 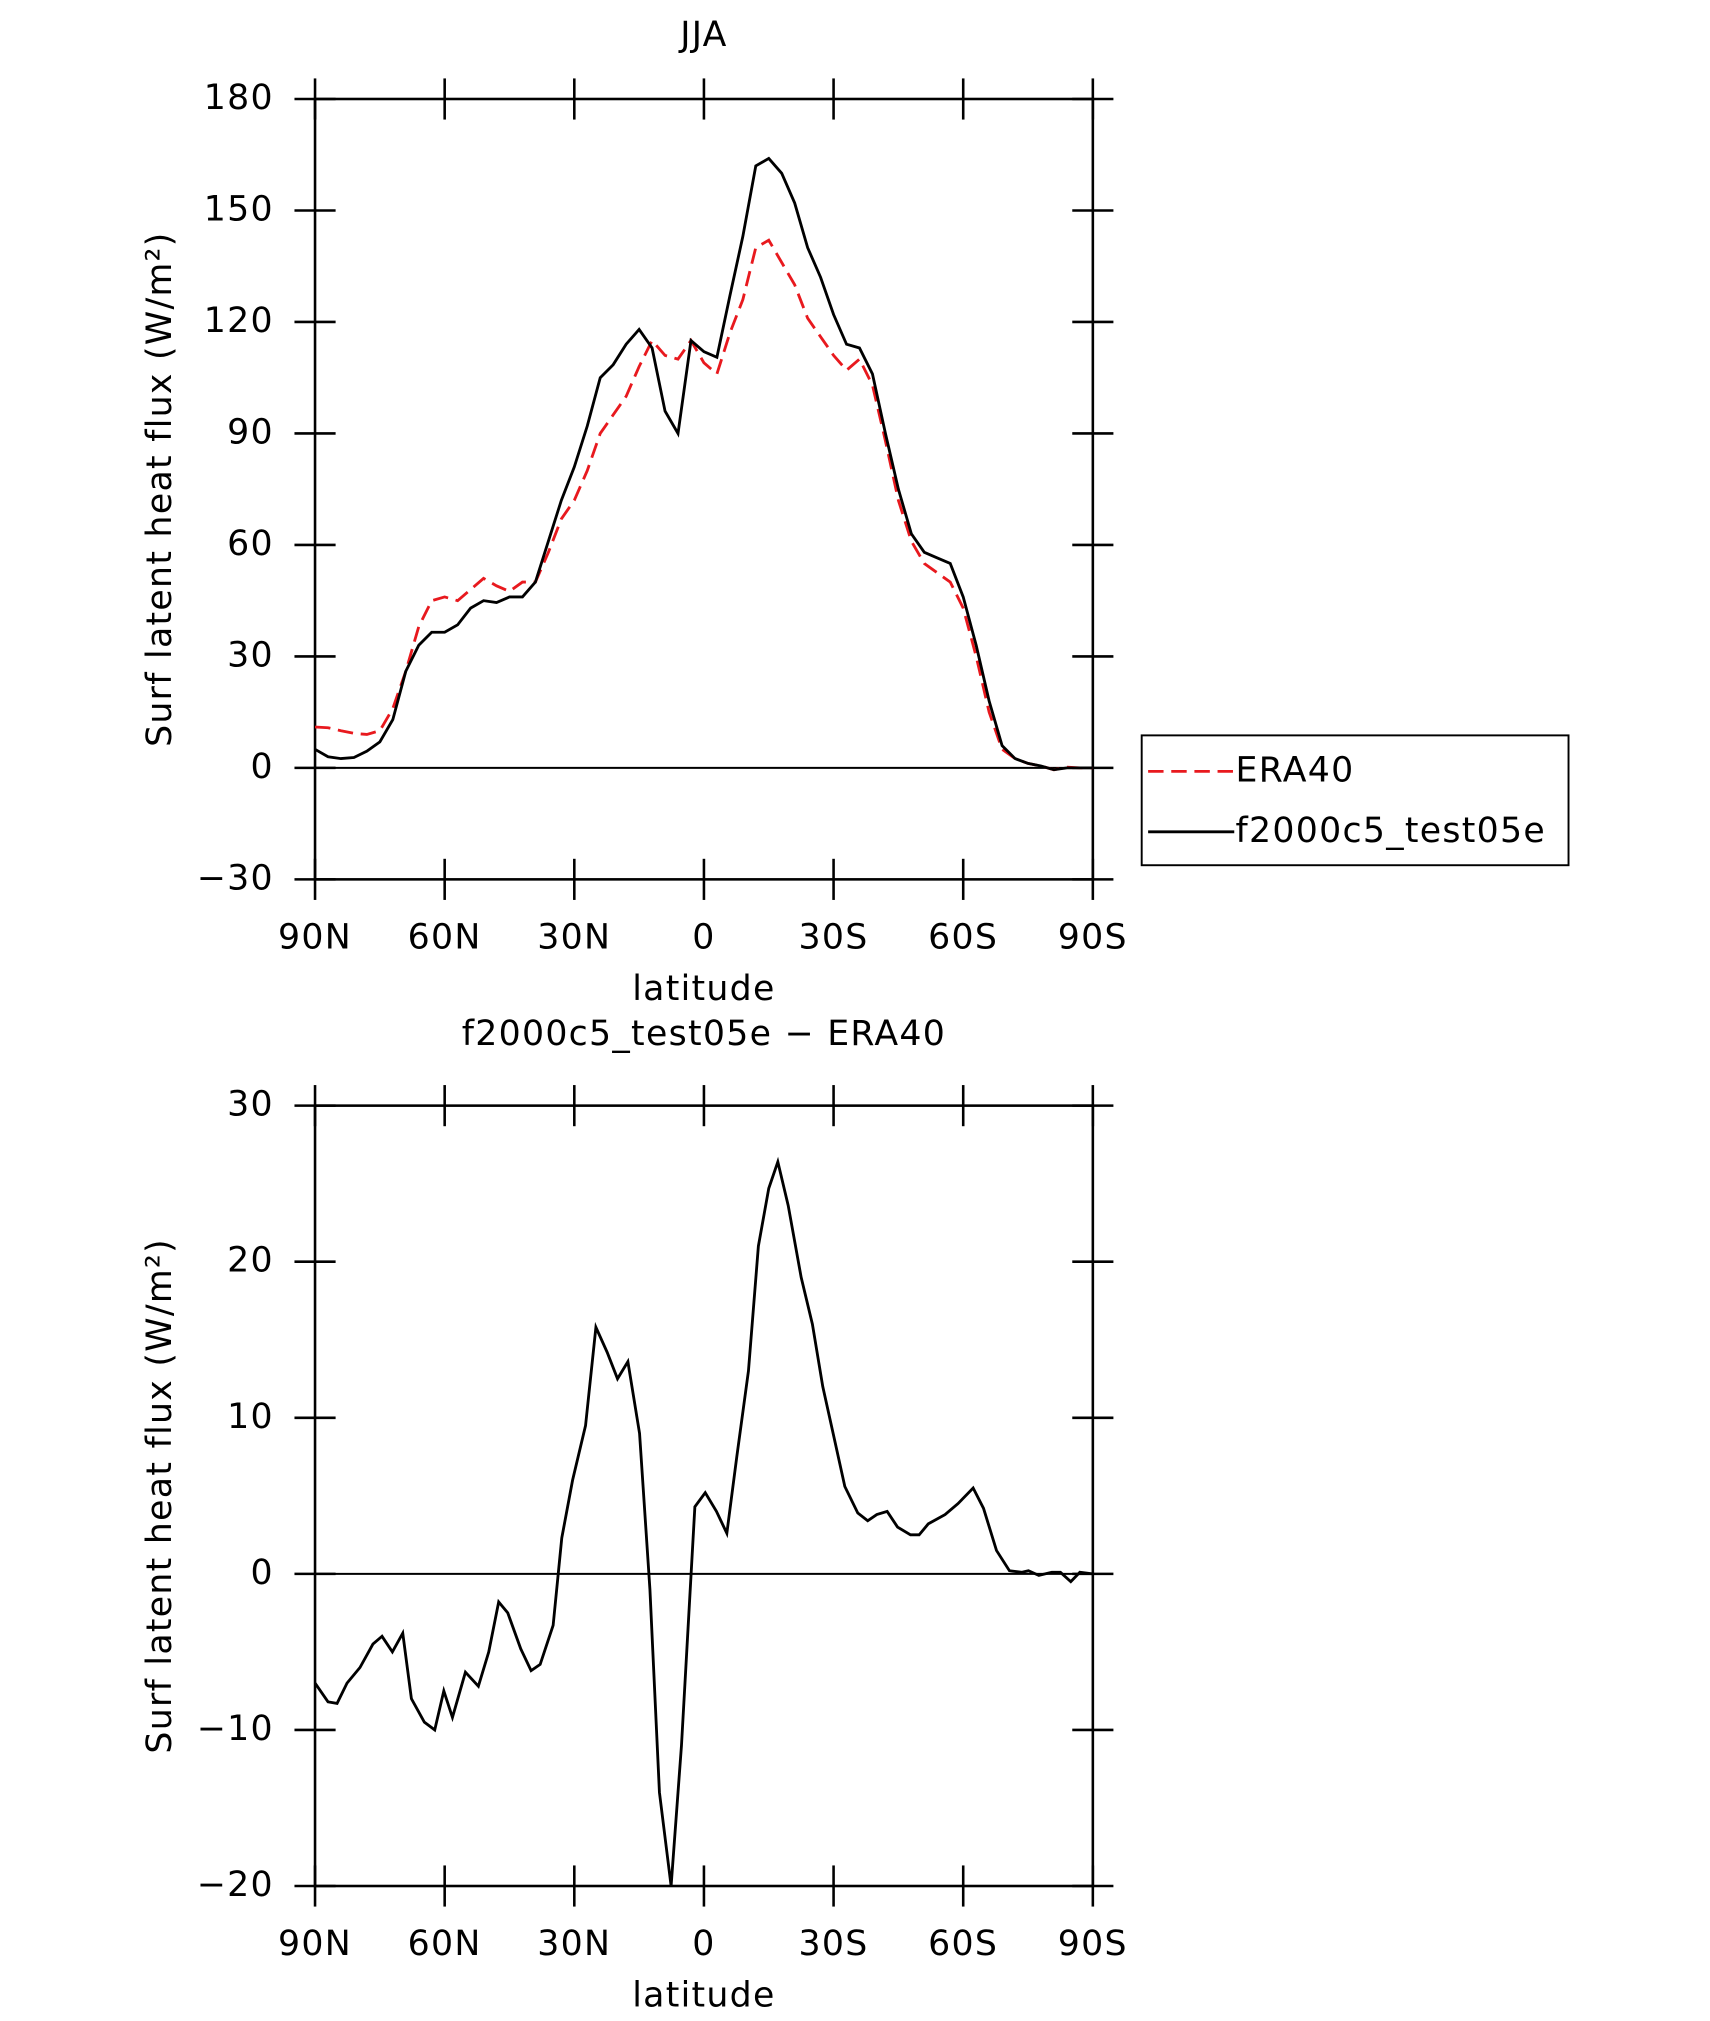 What do you see at coordinates (235, 1729) in the screenshot?
I see `y-tick-label: −10` at bounding box center [235, 1729].